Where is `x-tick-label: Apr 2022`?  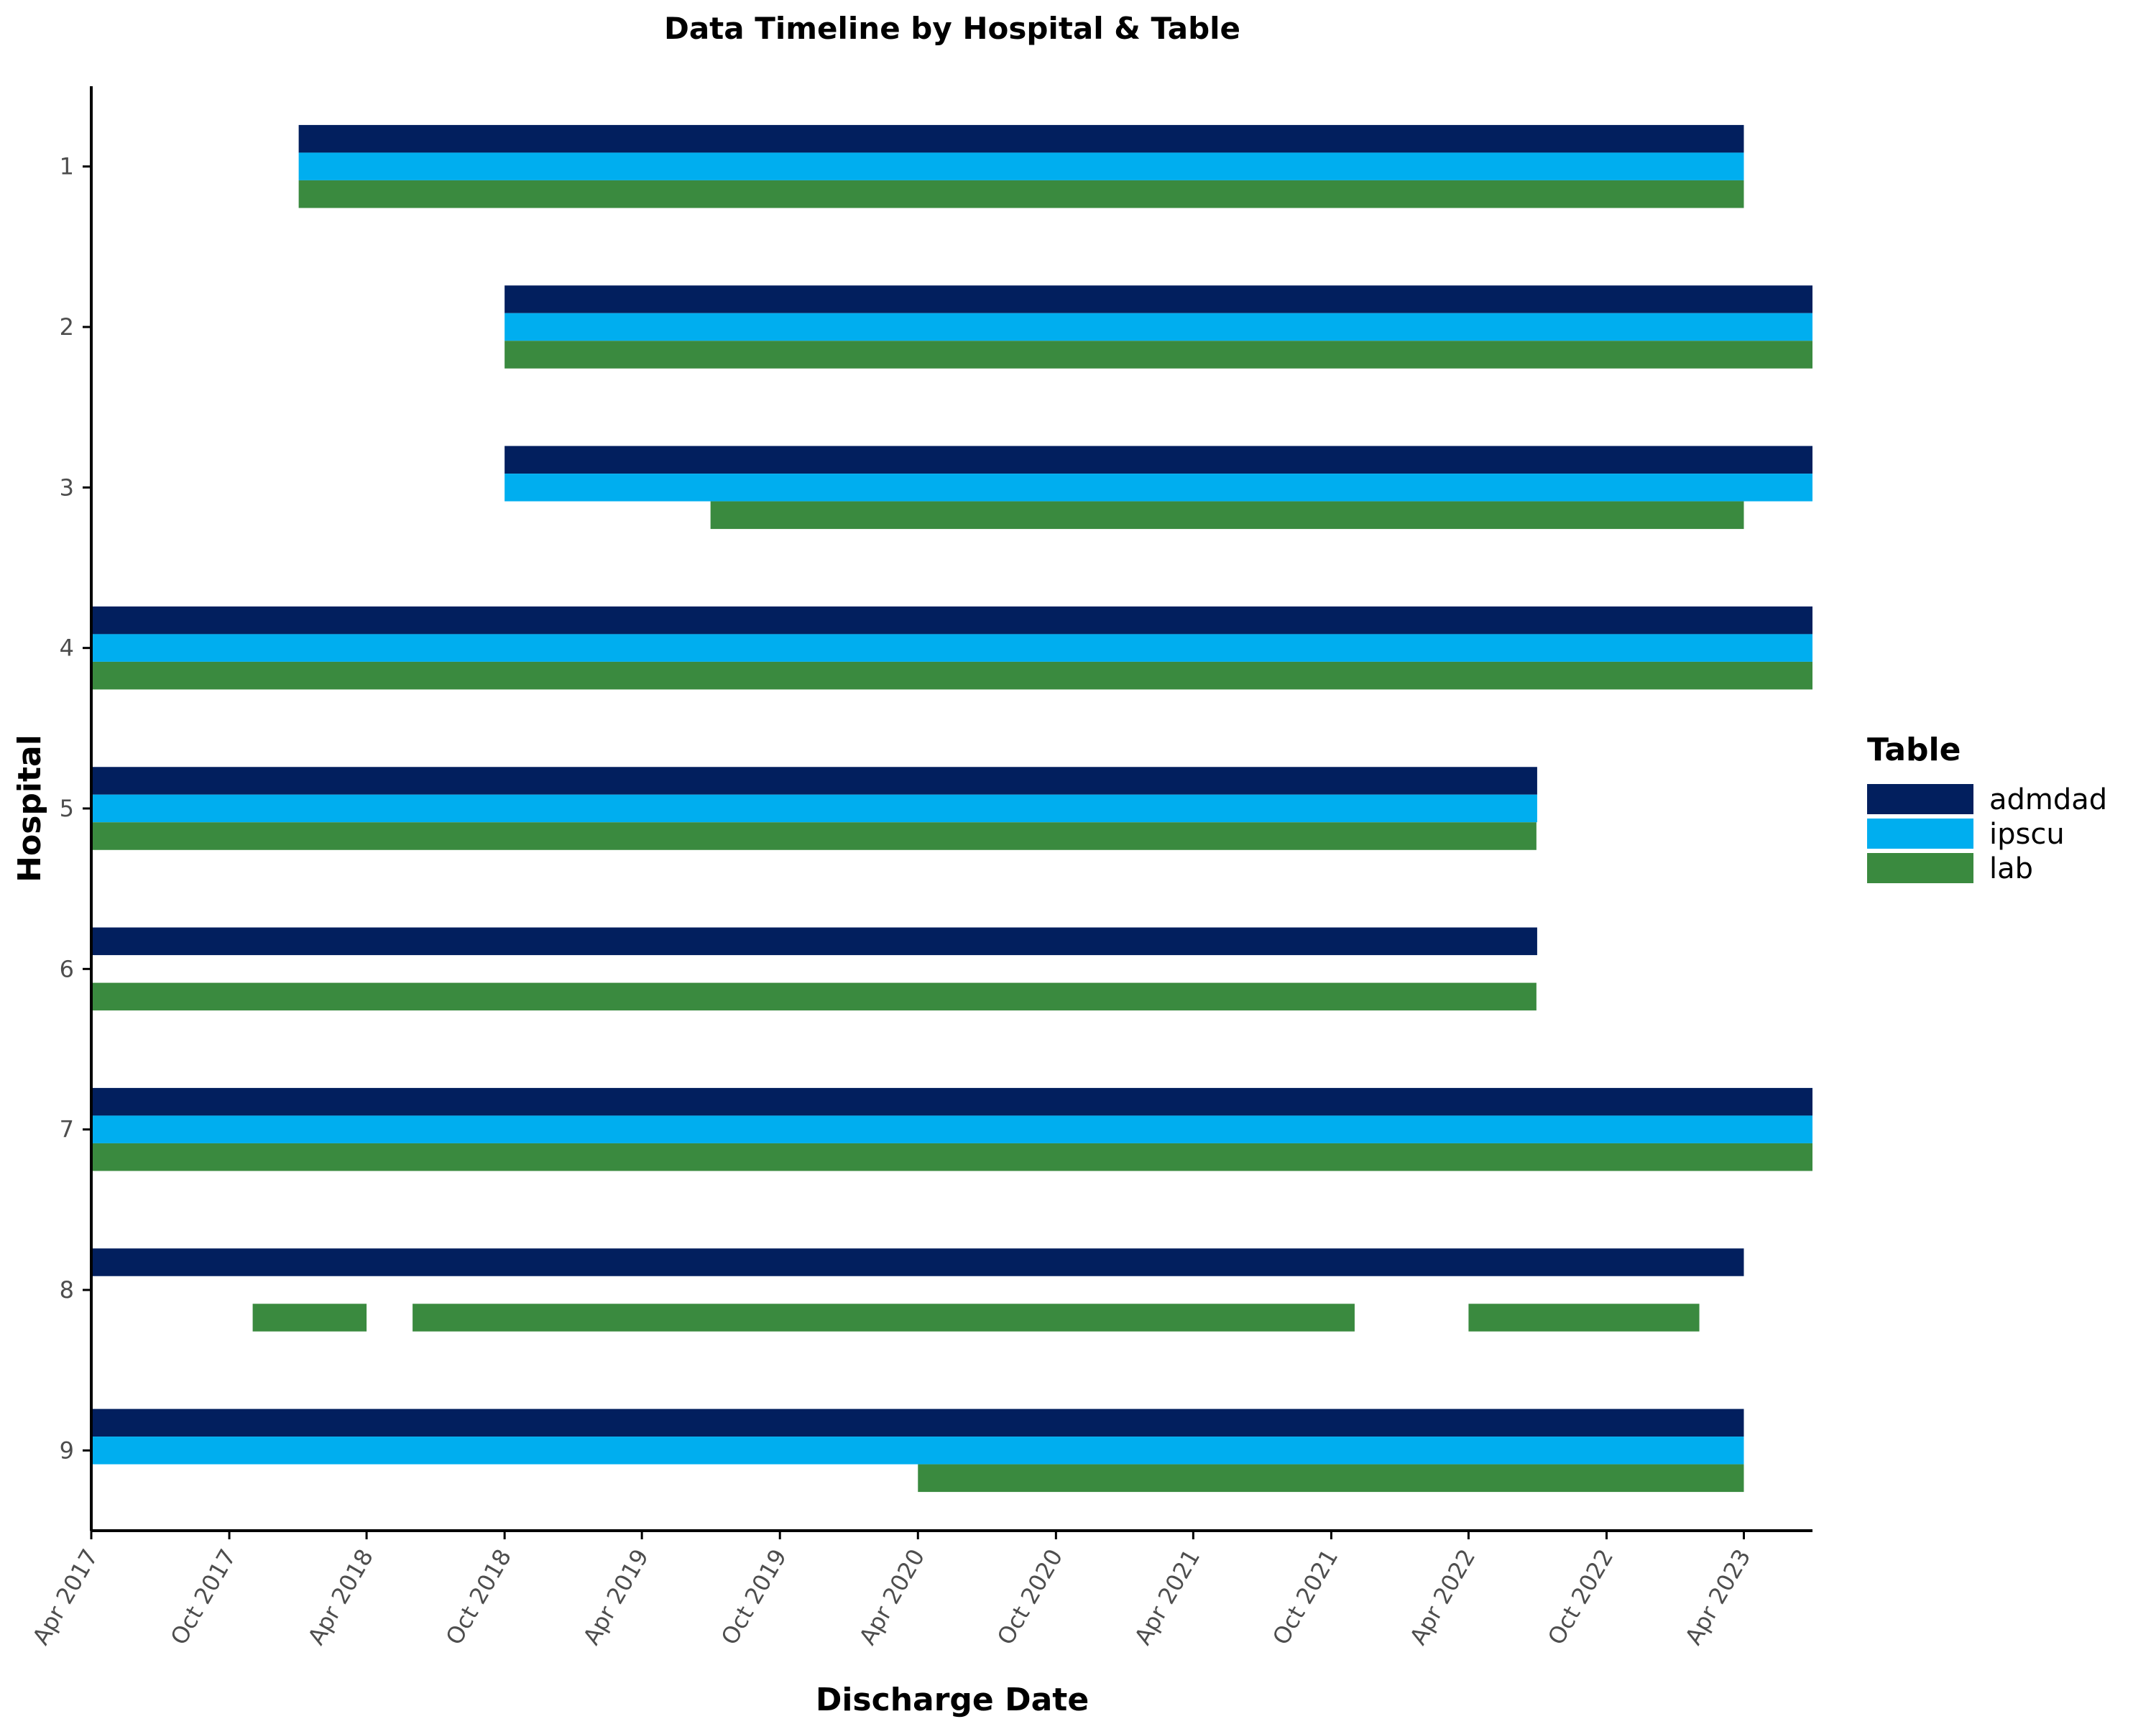 x-tick-label: Apr 2022 is located at coordinates (1442, 1596).